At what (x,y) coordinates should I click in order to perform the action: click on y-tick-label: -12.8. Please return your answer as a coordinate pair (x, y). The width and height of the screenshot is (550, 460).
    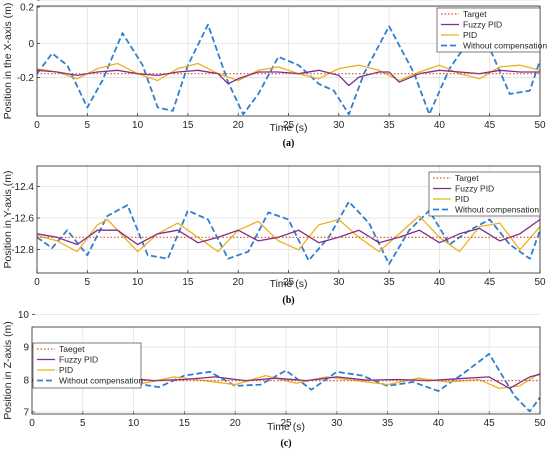
    Looking at the image, I should click on (22, 250).